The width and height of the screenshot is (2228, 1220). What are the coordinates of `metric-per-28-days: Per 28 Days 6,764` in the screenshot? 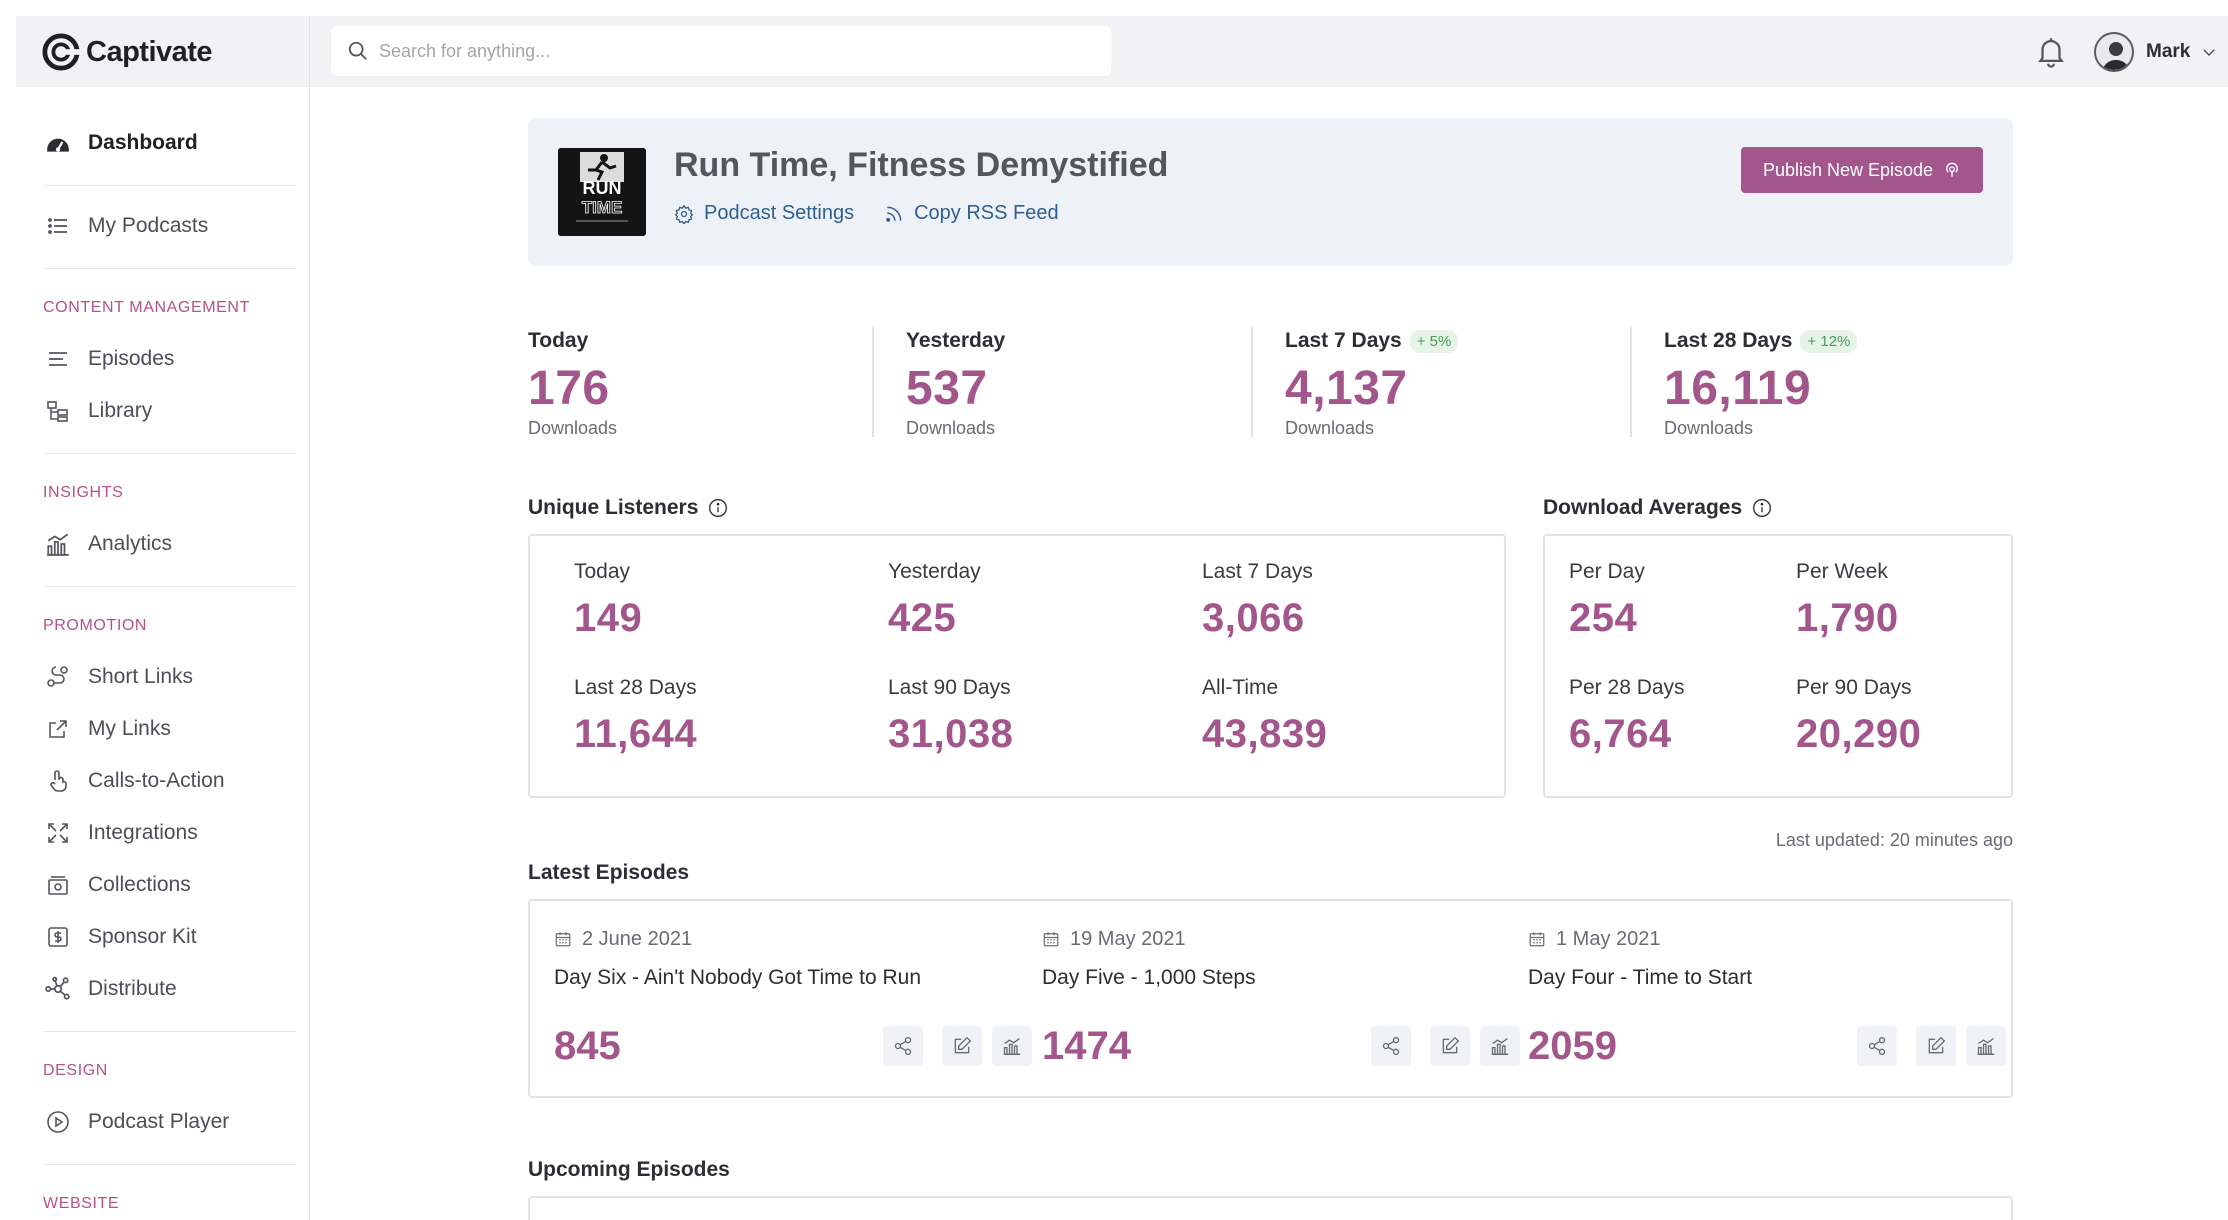 It's located at (1627, 716).